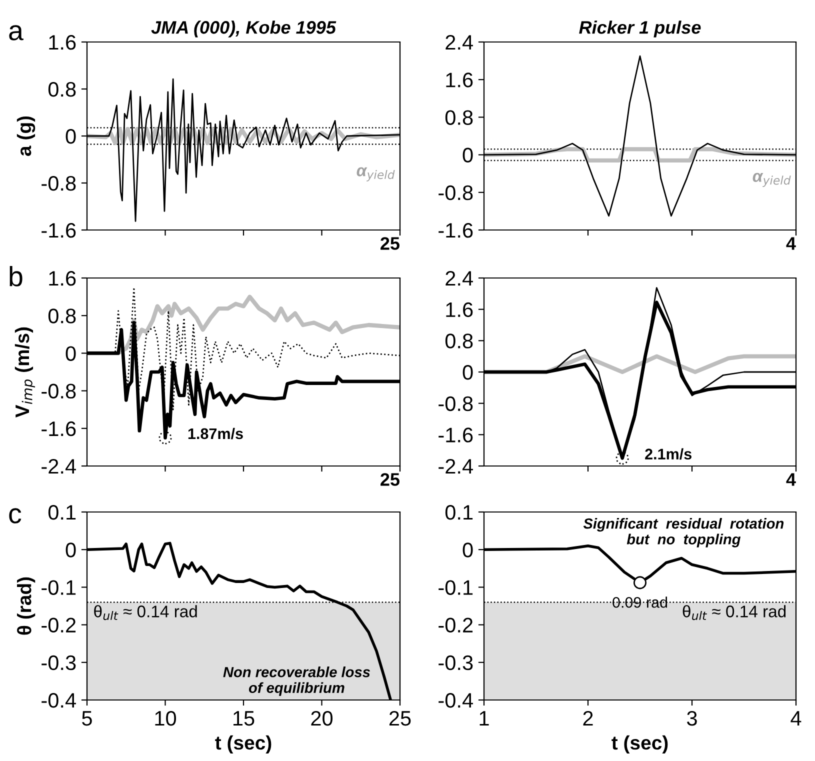 The image size is (815, 761). I want to click on annotation: 0.09 rad, so click(640, 602).